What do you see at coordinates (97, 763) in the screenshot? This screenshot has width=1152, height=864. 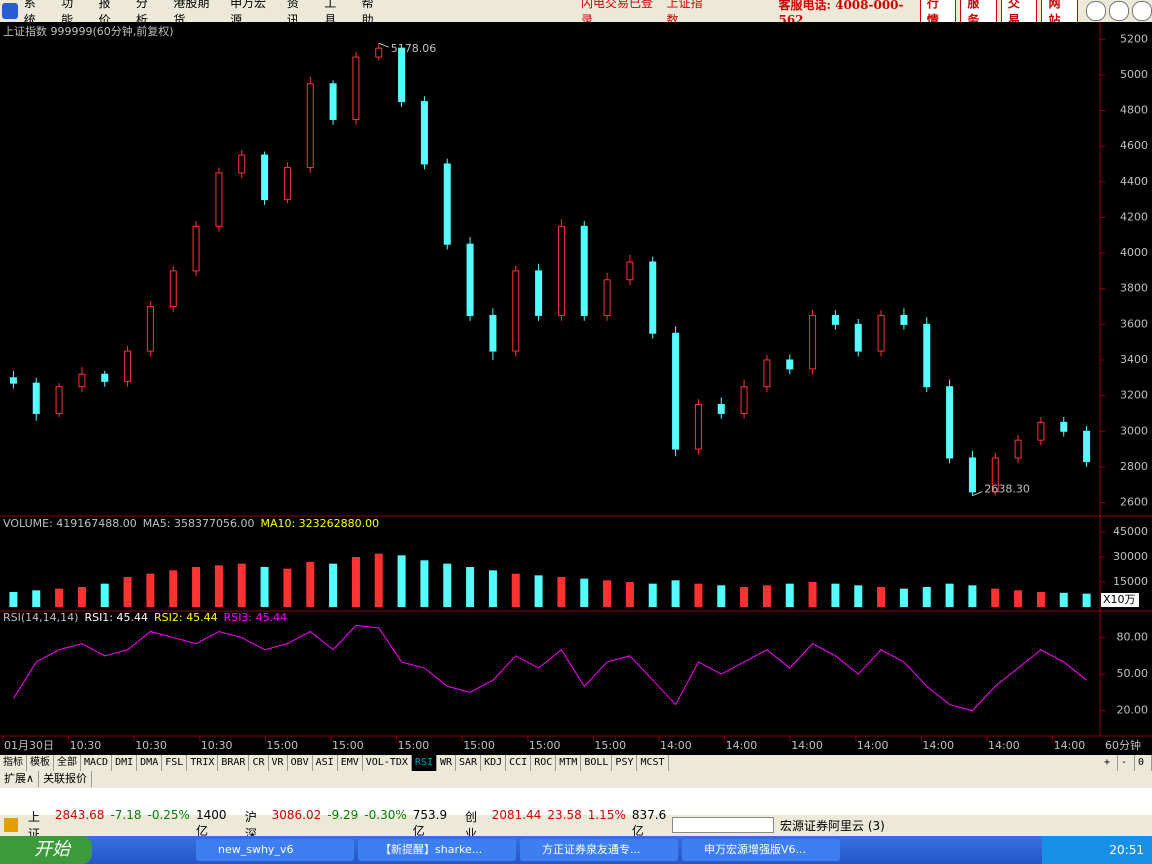 I see `indicator-tab: MACD` at bounding box center [97, 763].